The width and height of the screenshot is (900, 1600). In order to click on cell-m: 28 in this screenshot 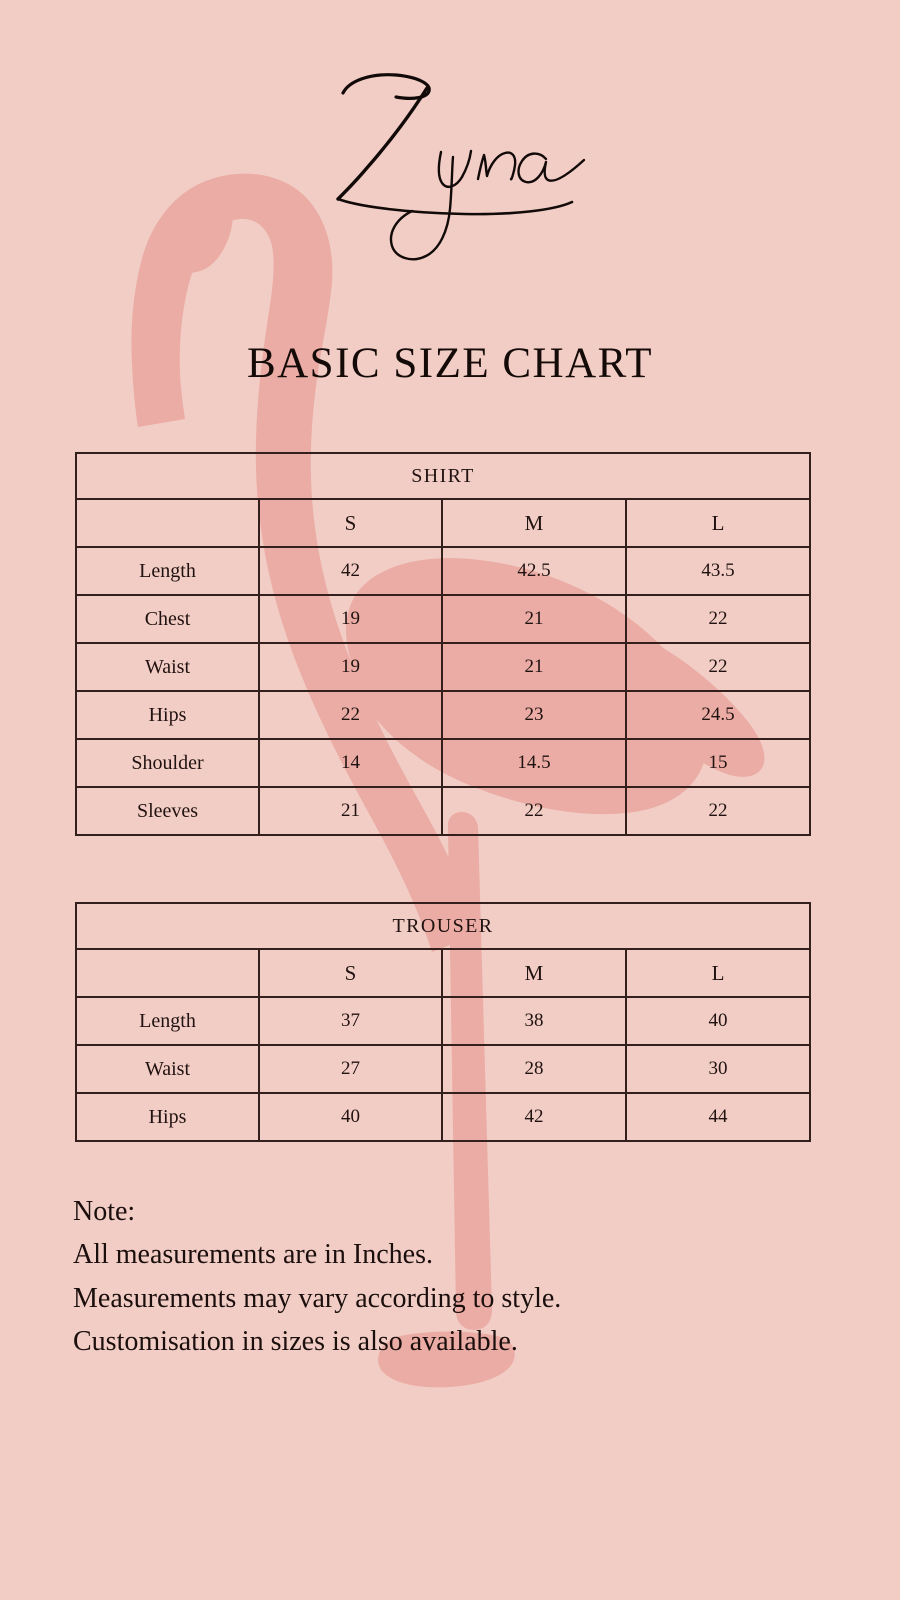, I will do `click(534, 1069)`.